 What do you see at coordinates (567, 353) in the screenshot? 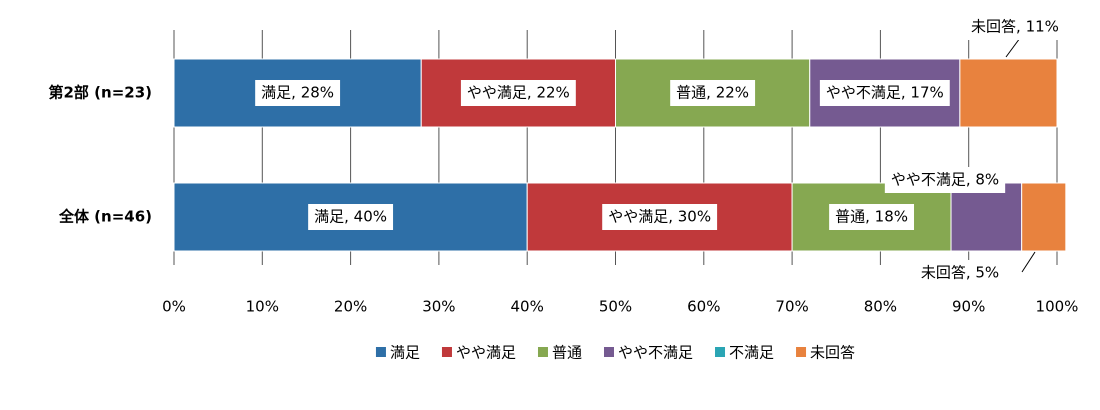
I see `legend-label: 普通` at bounding box center [567, 353].